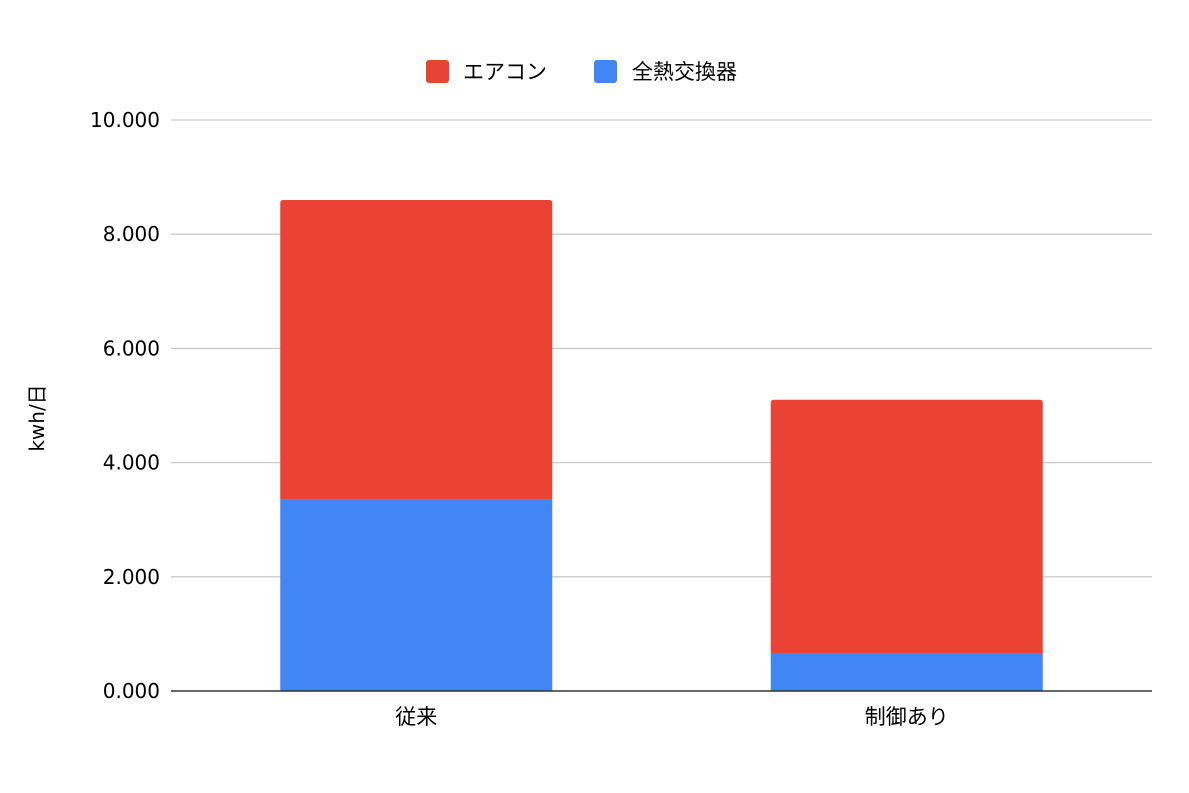 The height and width of the screenshot is (793, 1189). What do you see at coordinates (131, 234) in the screenshot?
I see `y-tick-label: 8.000` at bounding box center [131, 234].